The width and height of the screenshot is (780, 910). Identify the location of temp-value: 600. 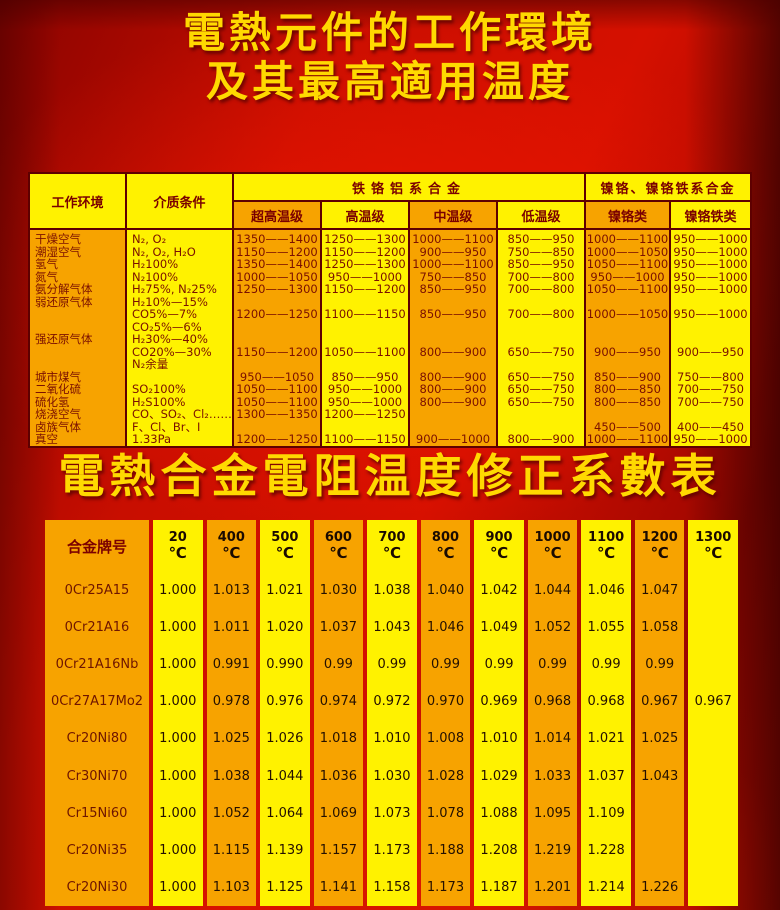
(338, 537).